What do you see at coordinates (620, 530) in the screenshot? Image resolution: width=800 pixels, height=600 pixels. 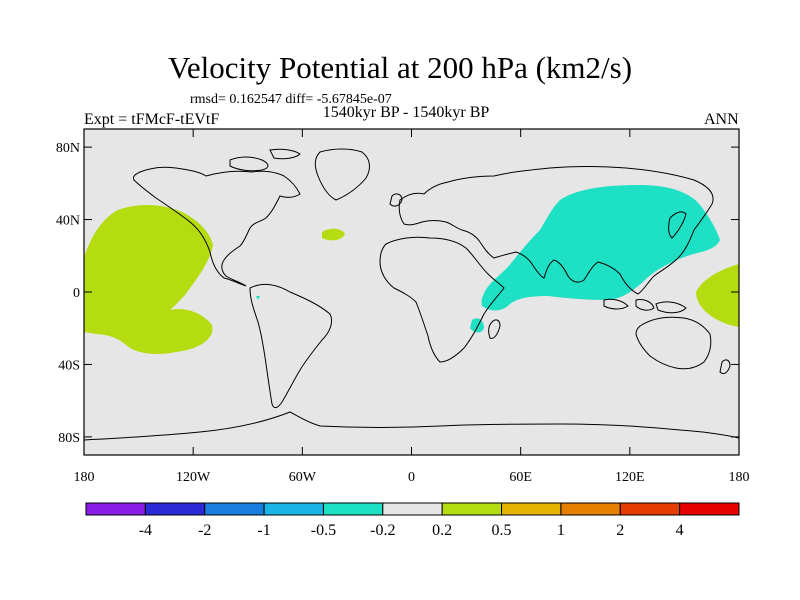 I see `colorbar-label: 2` at bounding box center [620, 530].